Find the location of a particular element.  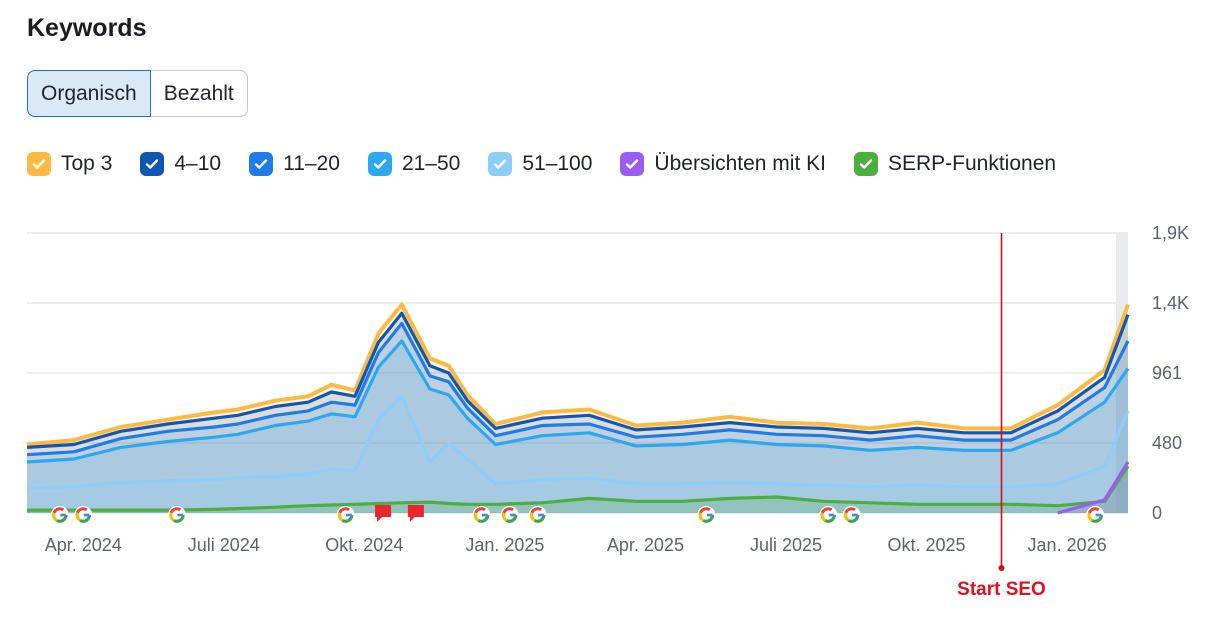

y-tick-label: 1,9K is located at coordinates (1170, 233).